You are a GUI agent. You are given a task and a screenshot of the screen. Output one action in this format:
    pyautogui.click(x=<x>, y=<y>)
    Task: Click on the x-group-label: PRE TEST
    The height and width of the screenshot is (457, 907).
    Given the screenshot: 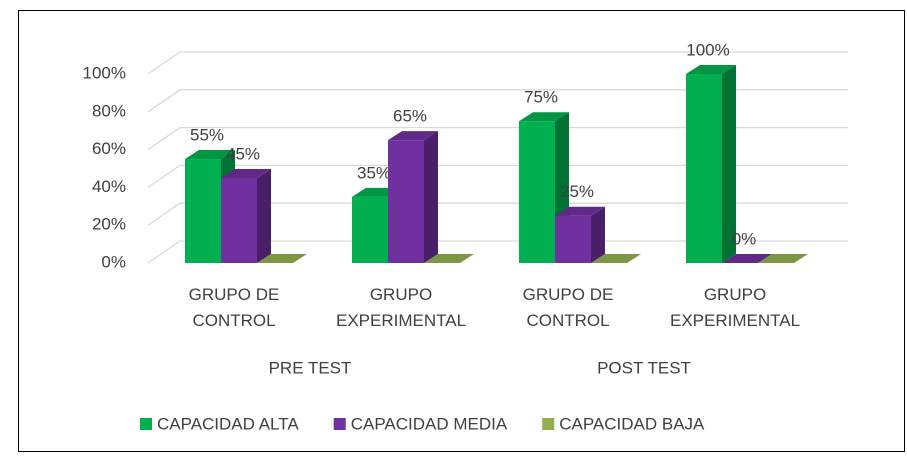 What is the action you would take?
    pyautogui.click(x=310, y=367)
    